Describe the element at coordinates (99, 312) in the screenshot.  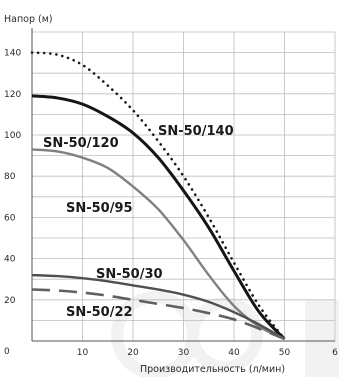
I see `series-label-sn-50-22: SN-50/22` at that location.